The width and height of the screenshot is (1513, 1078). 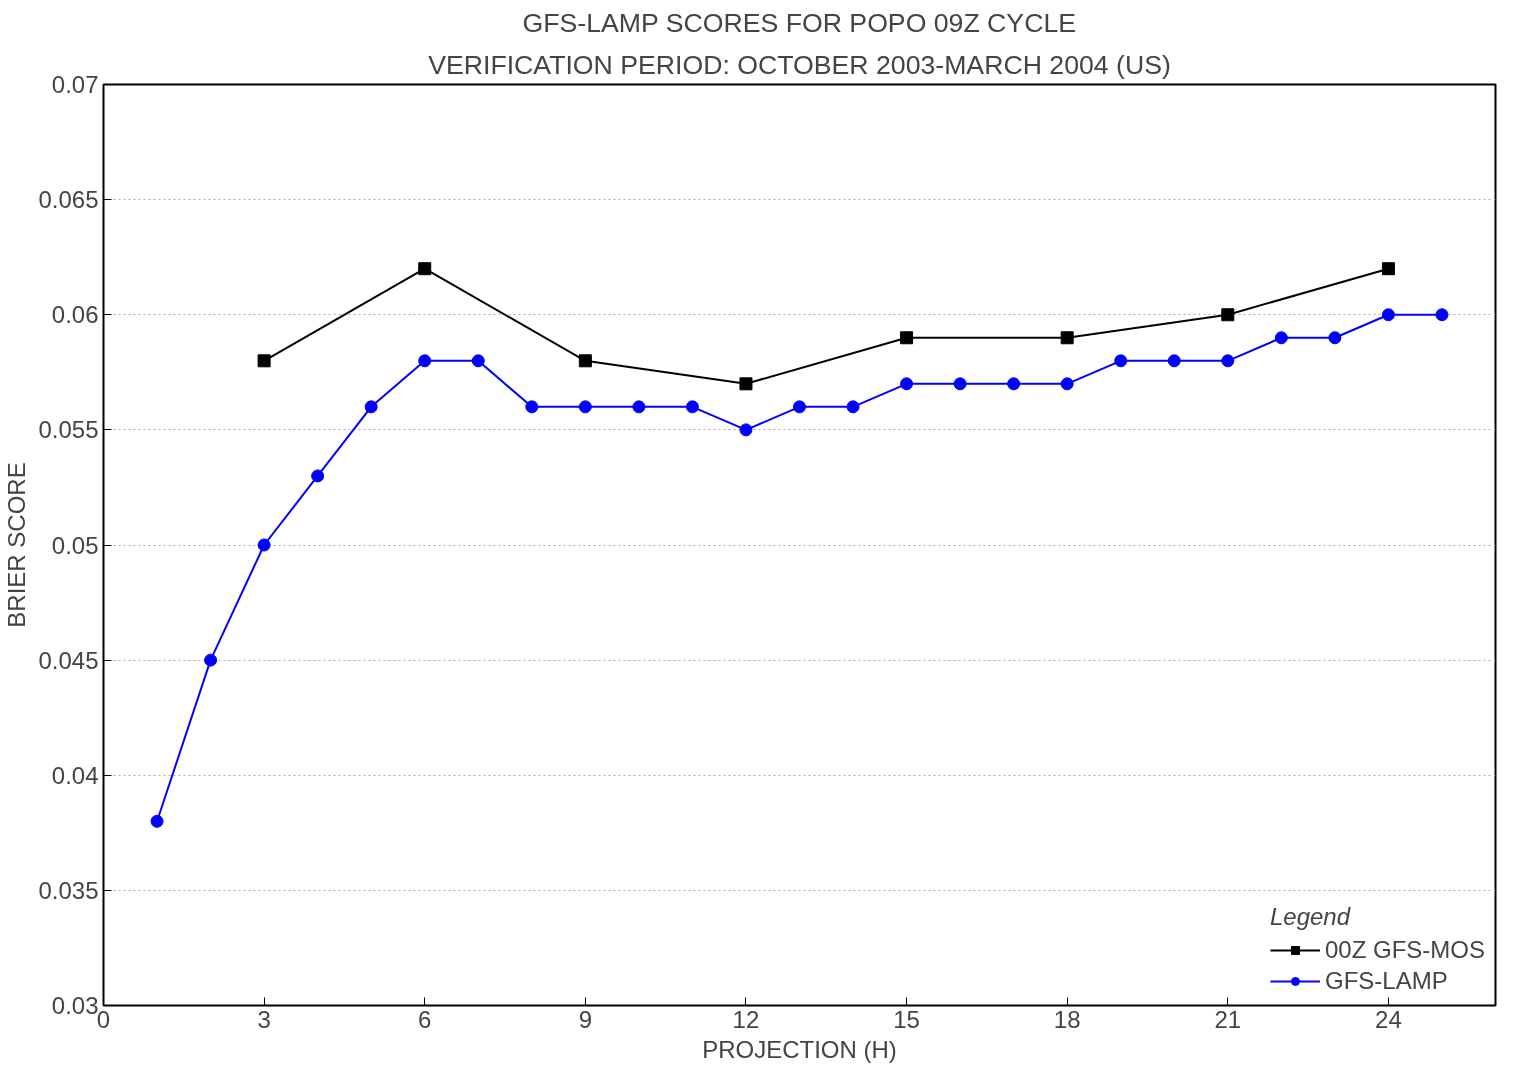 What do you see at coordinates (264, 1019) in the screenshot?
I see `x-tick-label: 3` at bounding box center [264, 1019].